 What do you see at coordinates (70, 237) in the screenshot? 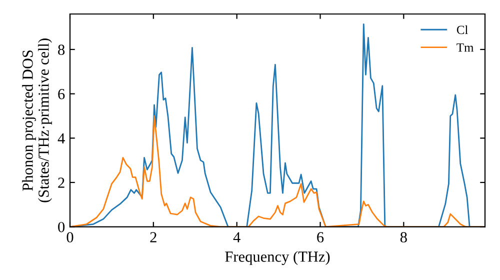
I see `x-tick-label: 0` at bounding box center [70, 237].